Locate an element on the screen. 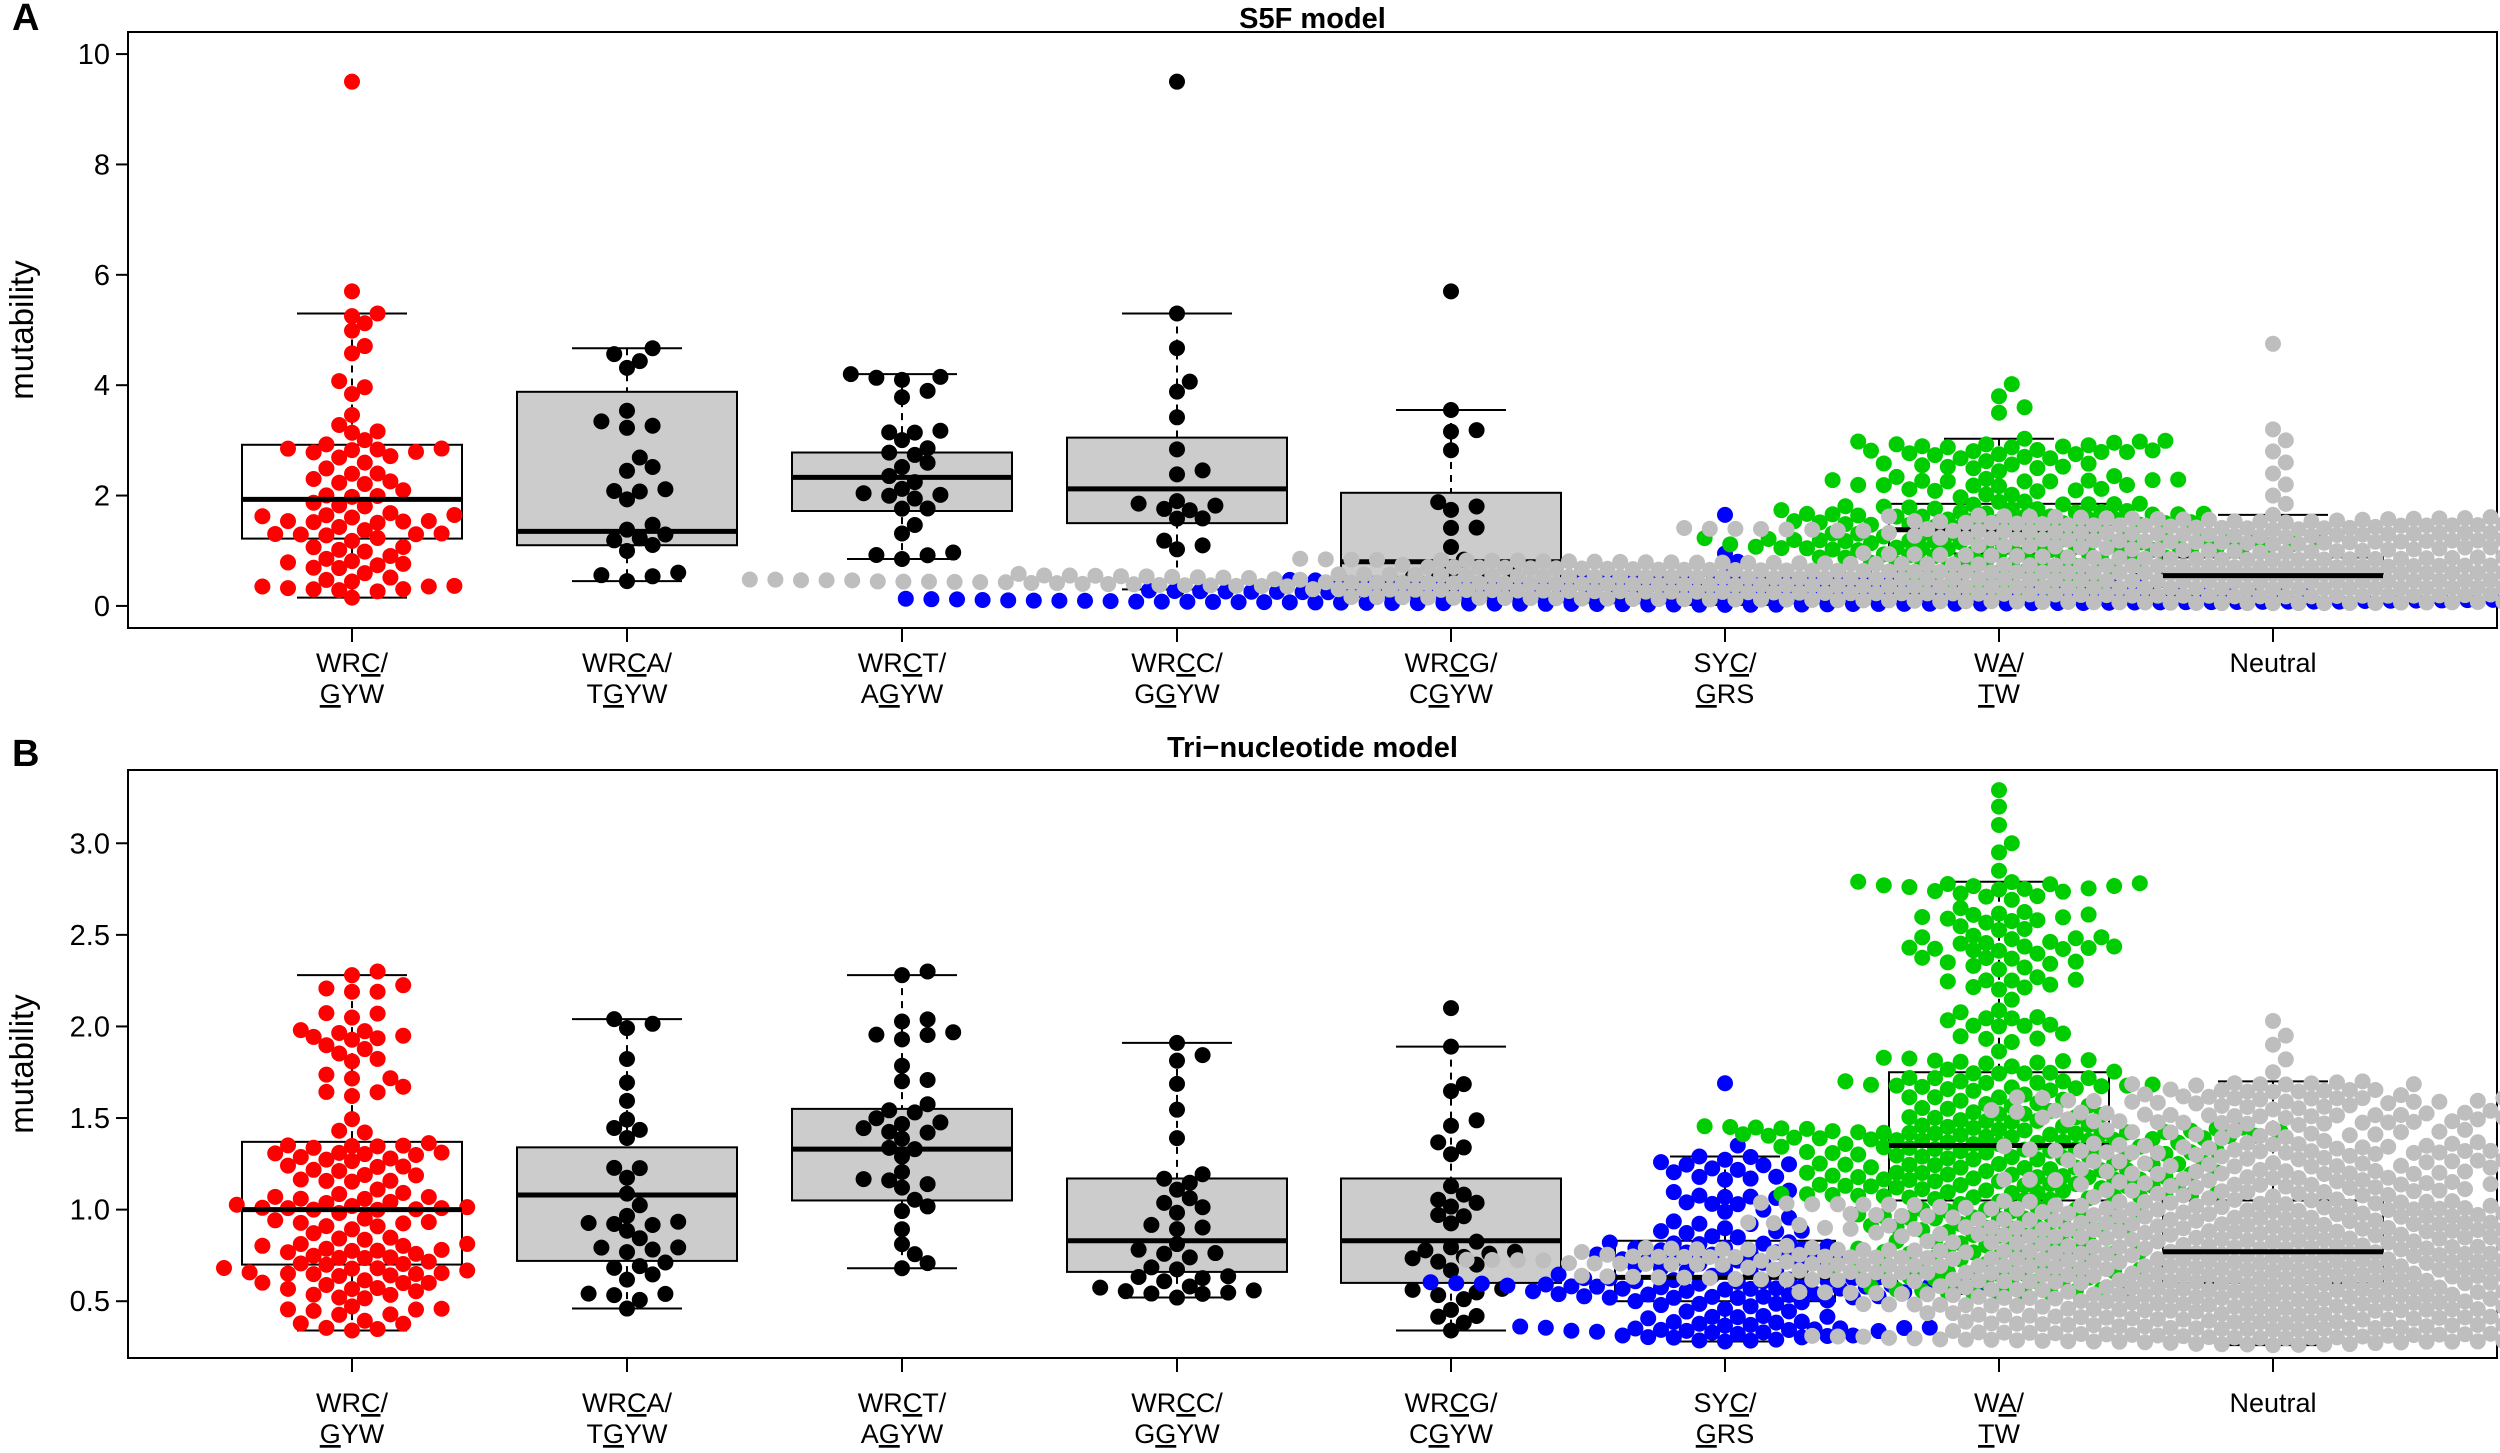  label-part: / is located at coordinates (2020, 663).